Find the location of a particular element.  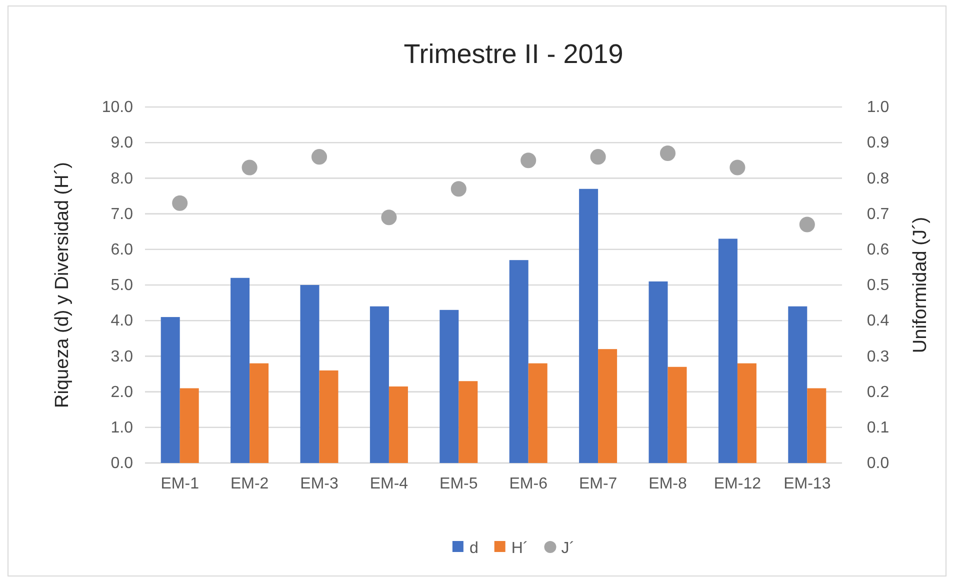

y2-tick-label: 0.7 is located at coordinates (878, 214).